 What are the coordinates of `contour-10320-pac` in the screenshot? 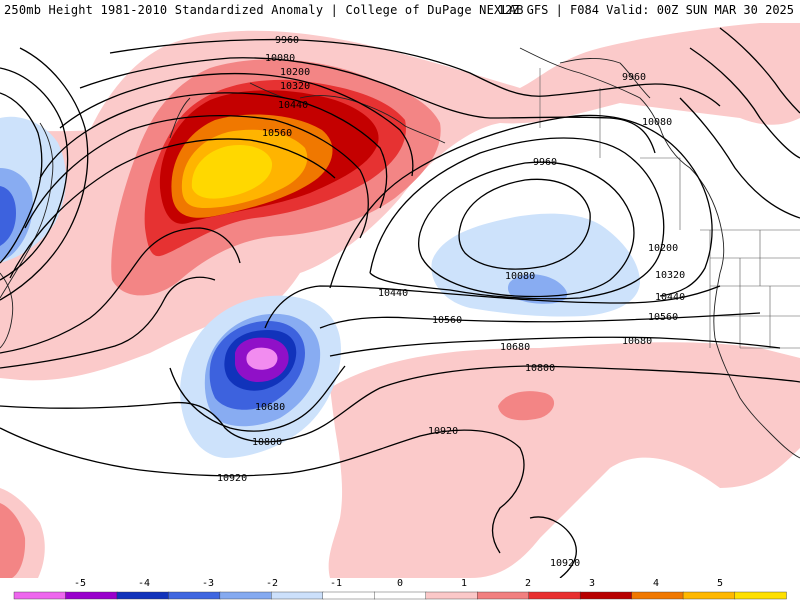 It's located at (521, 205).